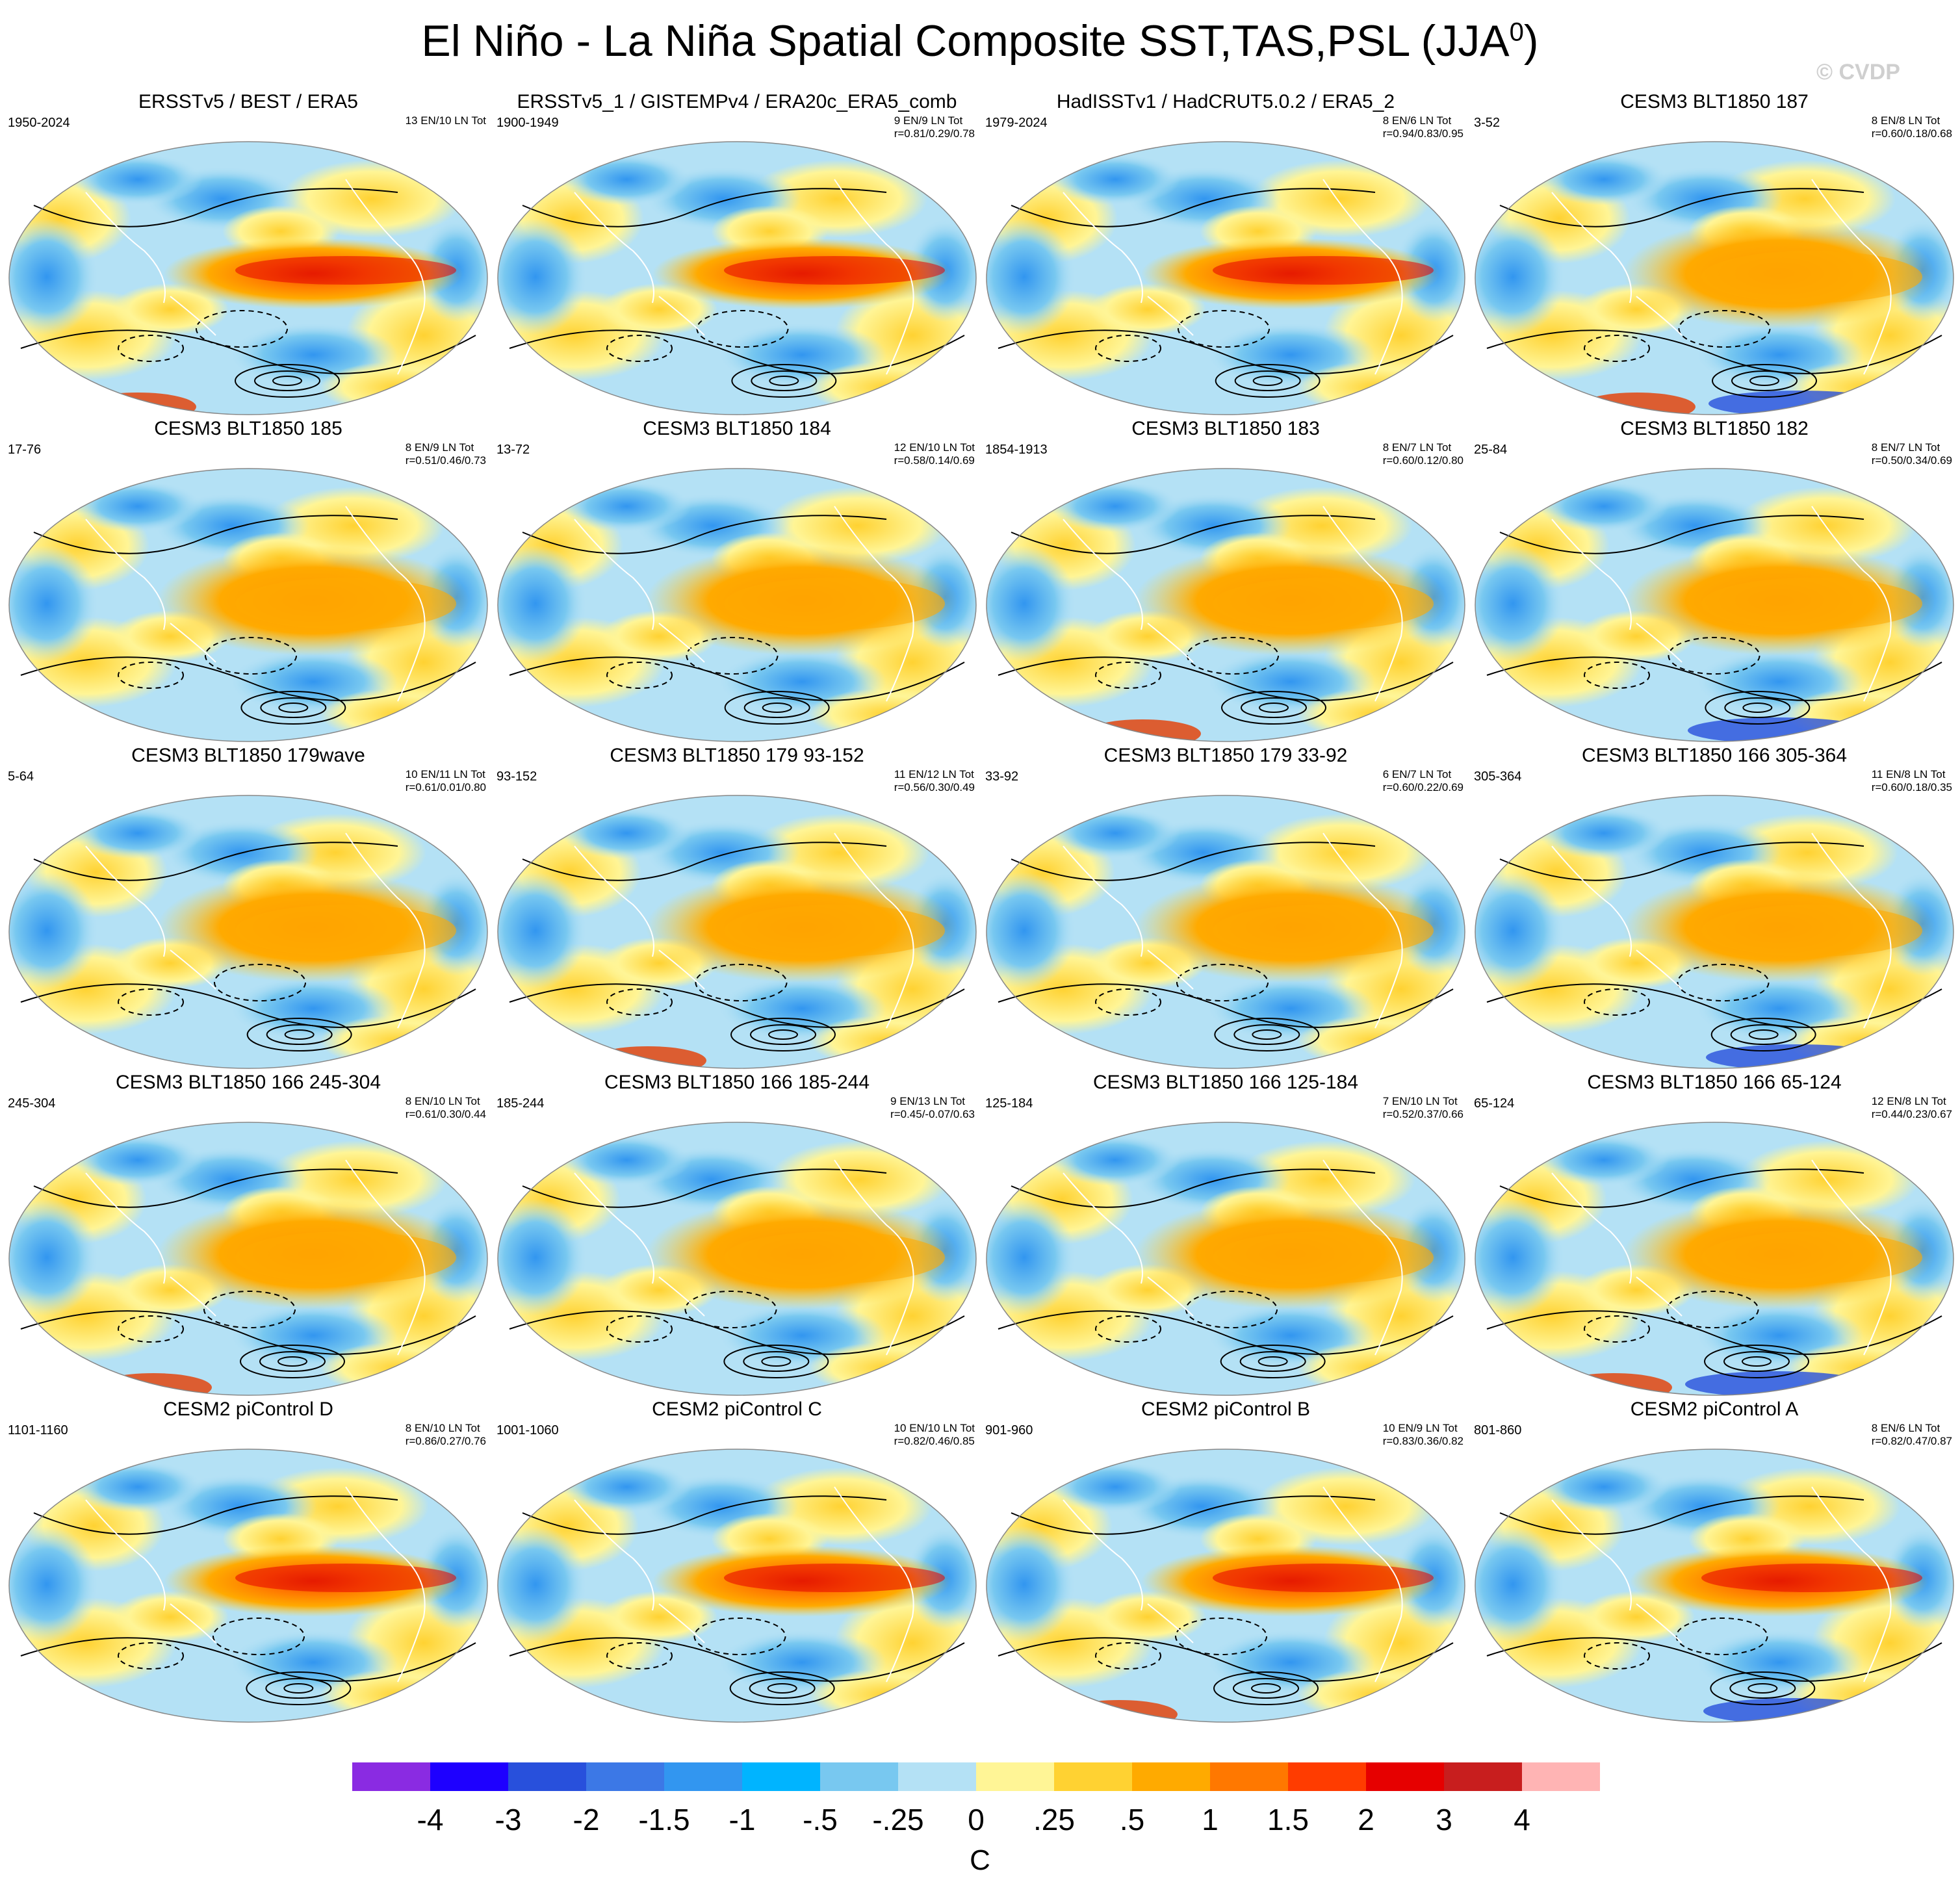 This screenshot has height=1882, width=1960. What do you see at coordinates (1366, 1820) in the screenshot?
I see `colorbar-tick-label: 2` at bounding box center [1366, 1820].